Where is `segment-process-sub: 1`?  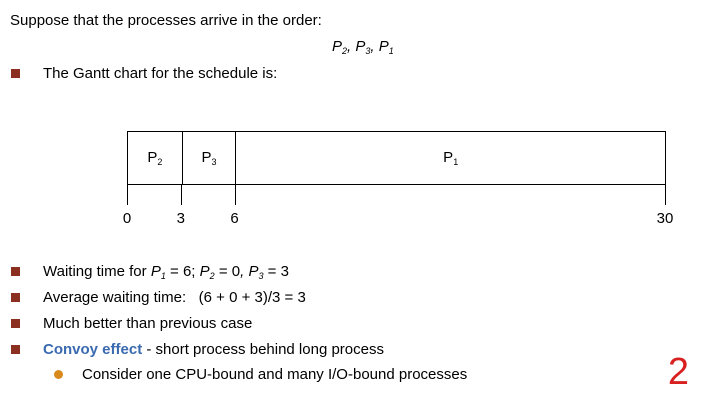 segment-process-sub: 1 is located at coordinates (456, 162).